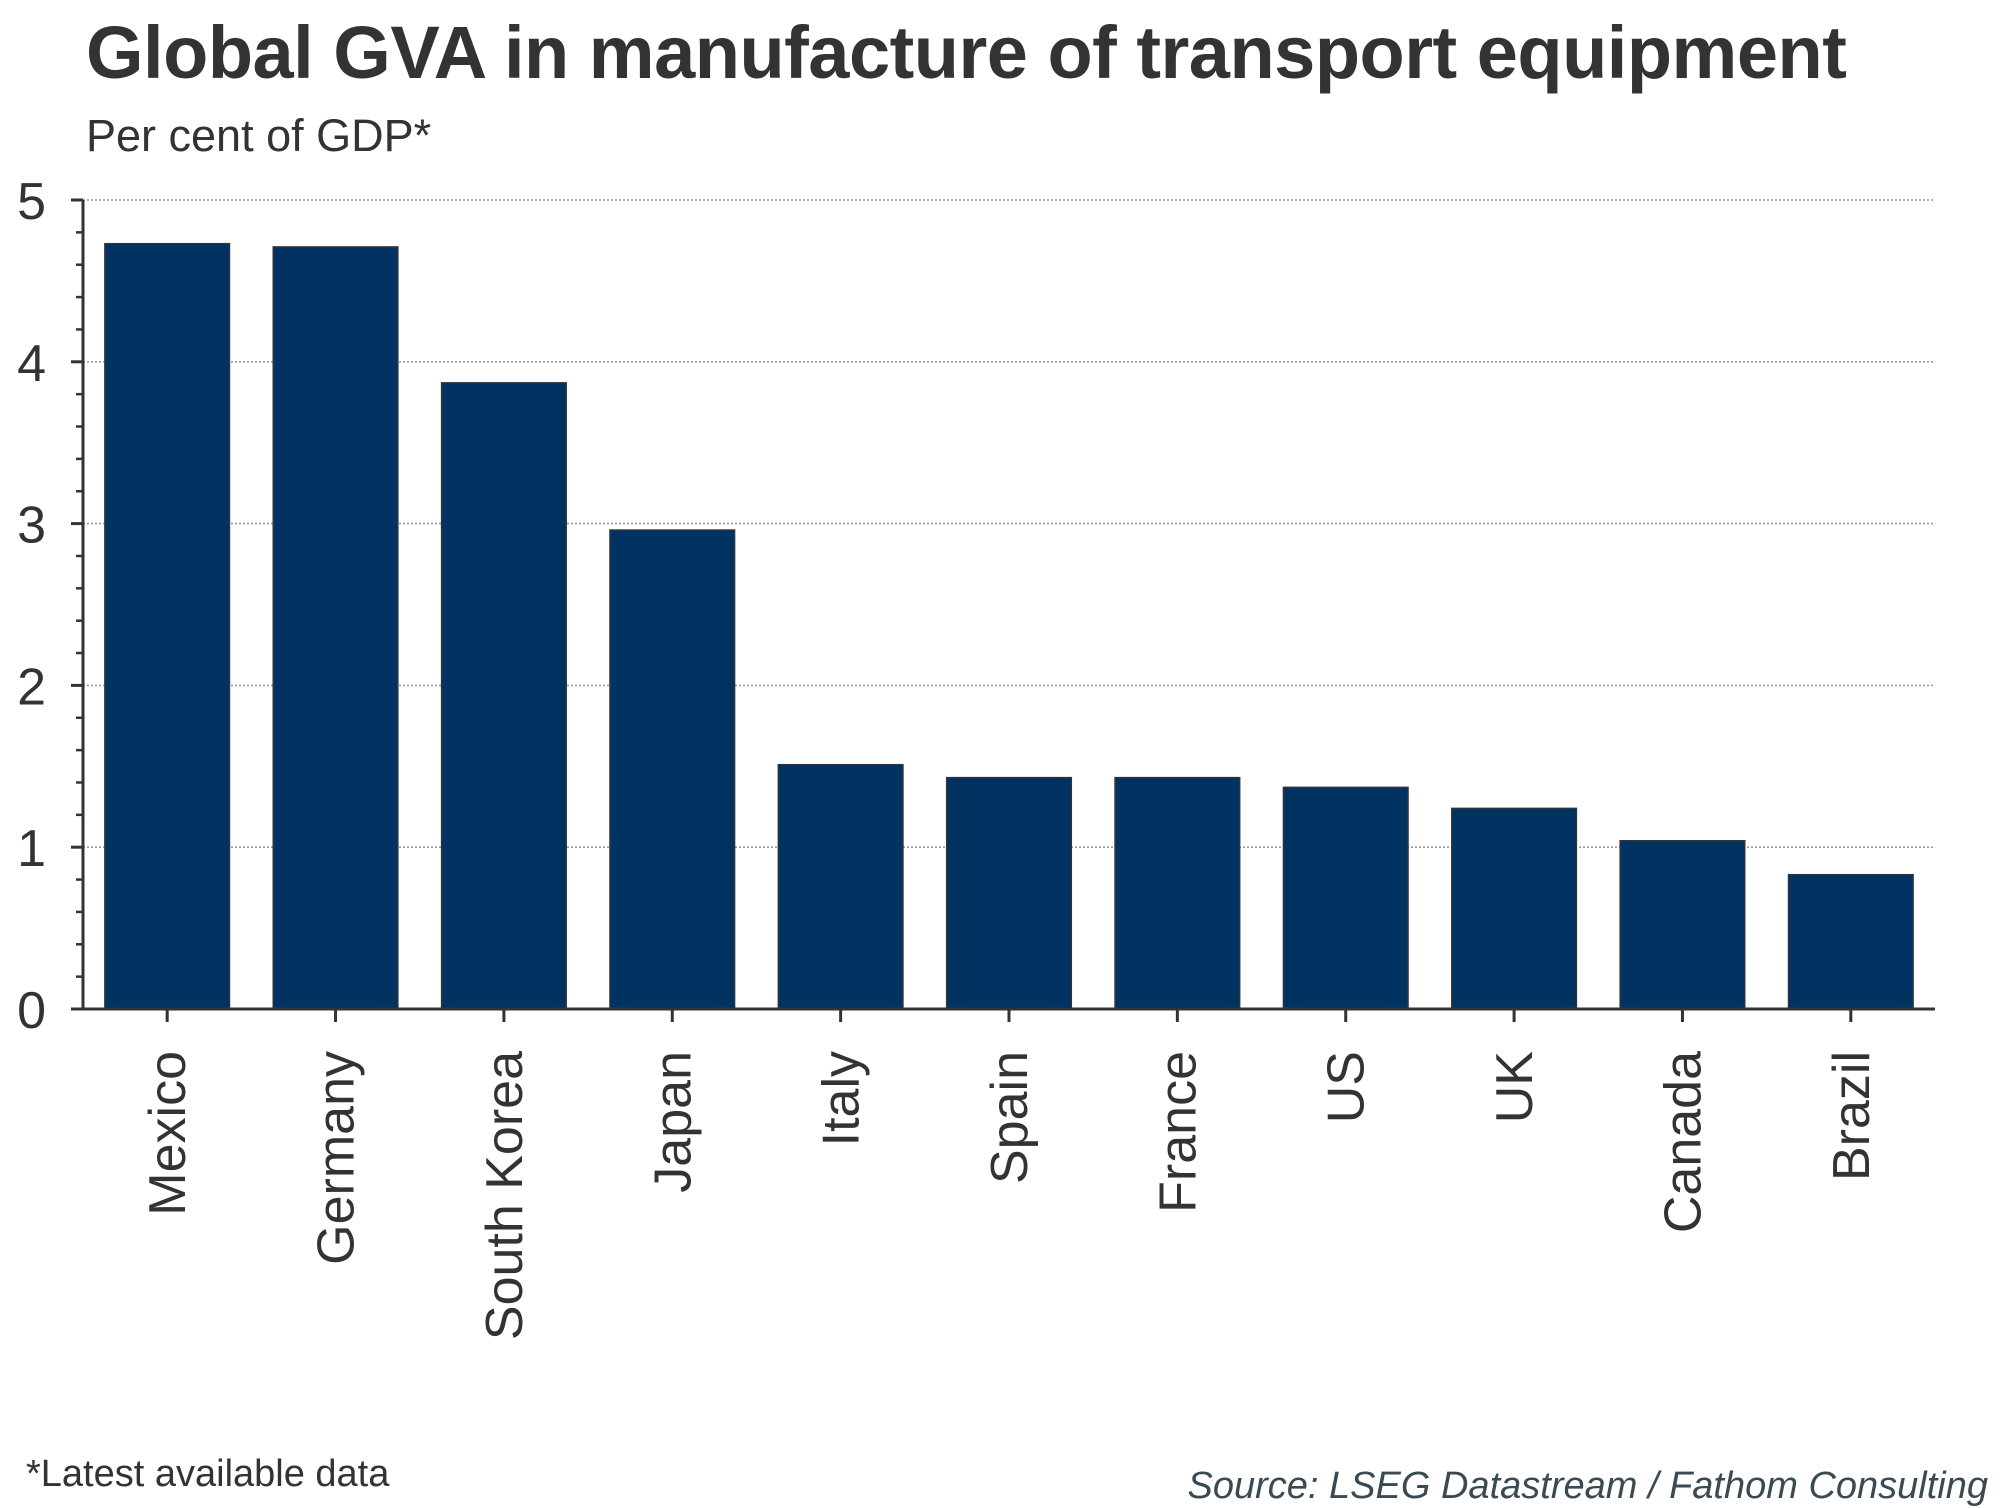 This screenshot has height=1508, width=2000. What do you see at coordinates (1009, 893) in the screenshot?
I see `bar-spain` at bounding box center [1009, 893].